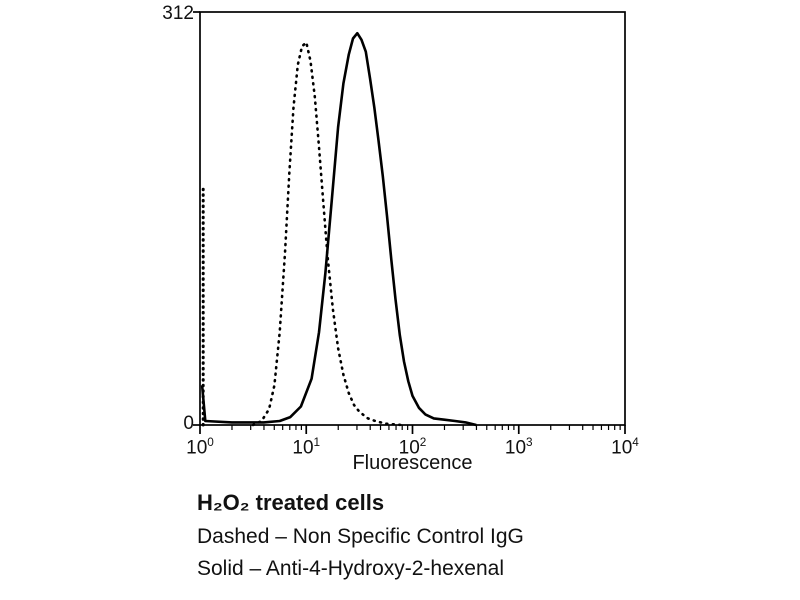 Image resolution: width=800 pixels, height=600 pixels. I want to click on caption-title: H₂O₂ treated cells, so click(291, 502).